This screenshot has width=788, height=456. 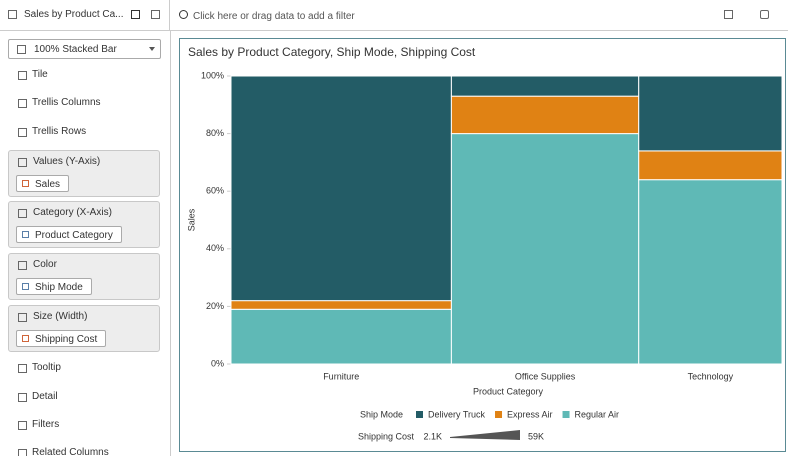 What do you see at coordinates (66, 102) in the screenshot?
I see `grammar-item: Trellis Columns` at bounding box center [66, 102].